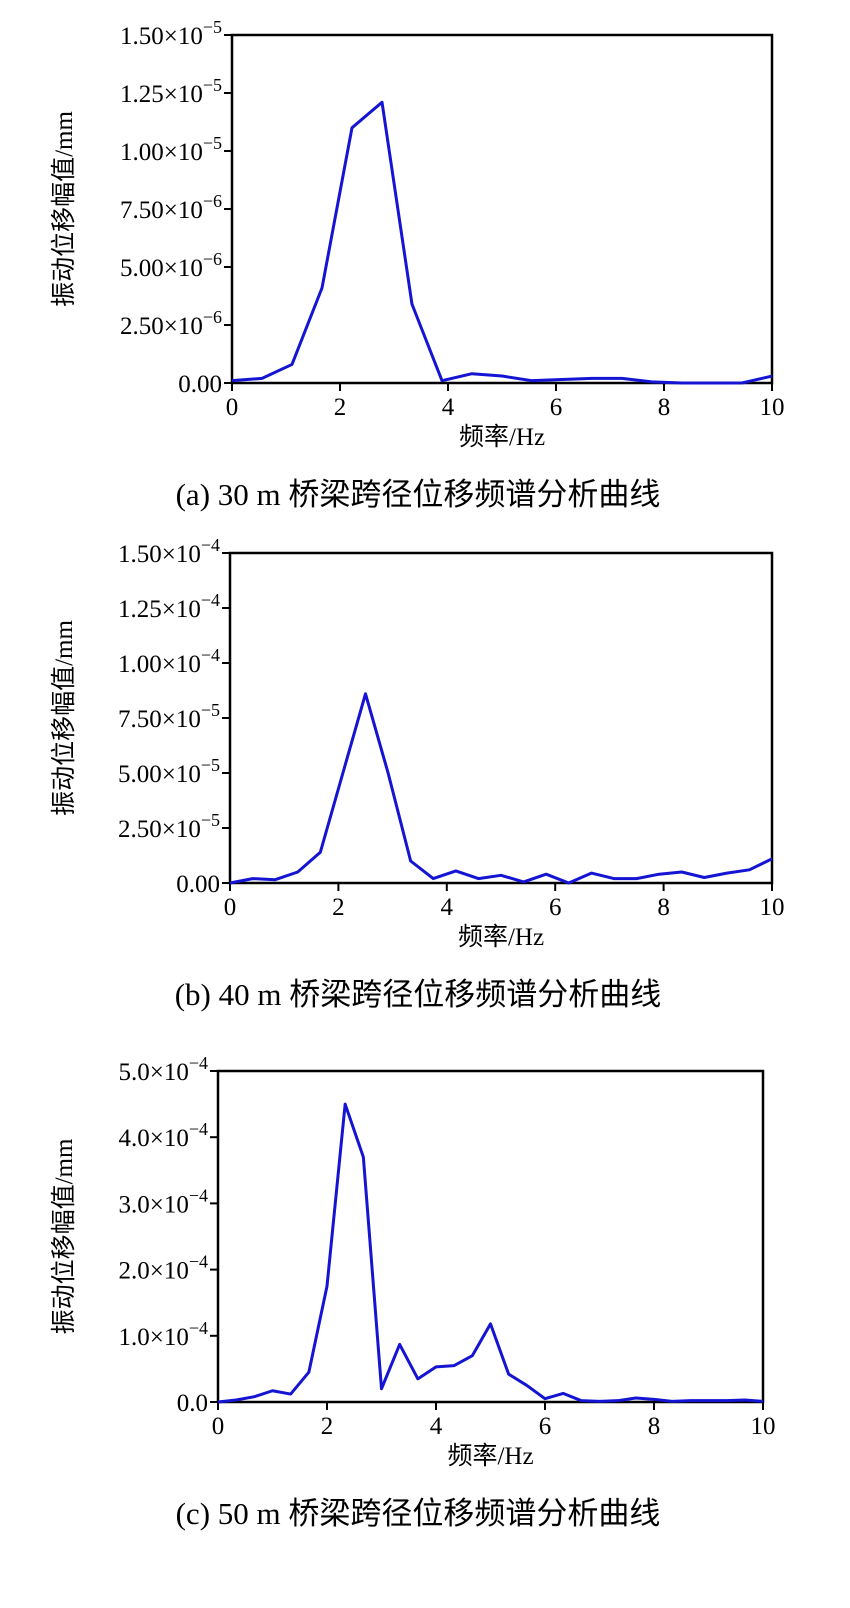  Describe the element at coordinates (169, 826) in the screenshot. I see `y-tick-label: 2.50×10⁻⁵` at that location.